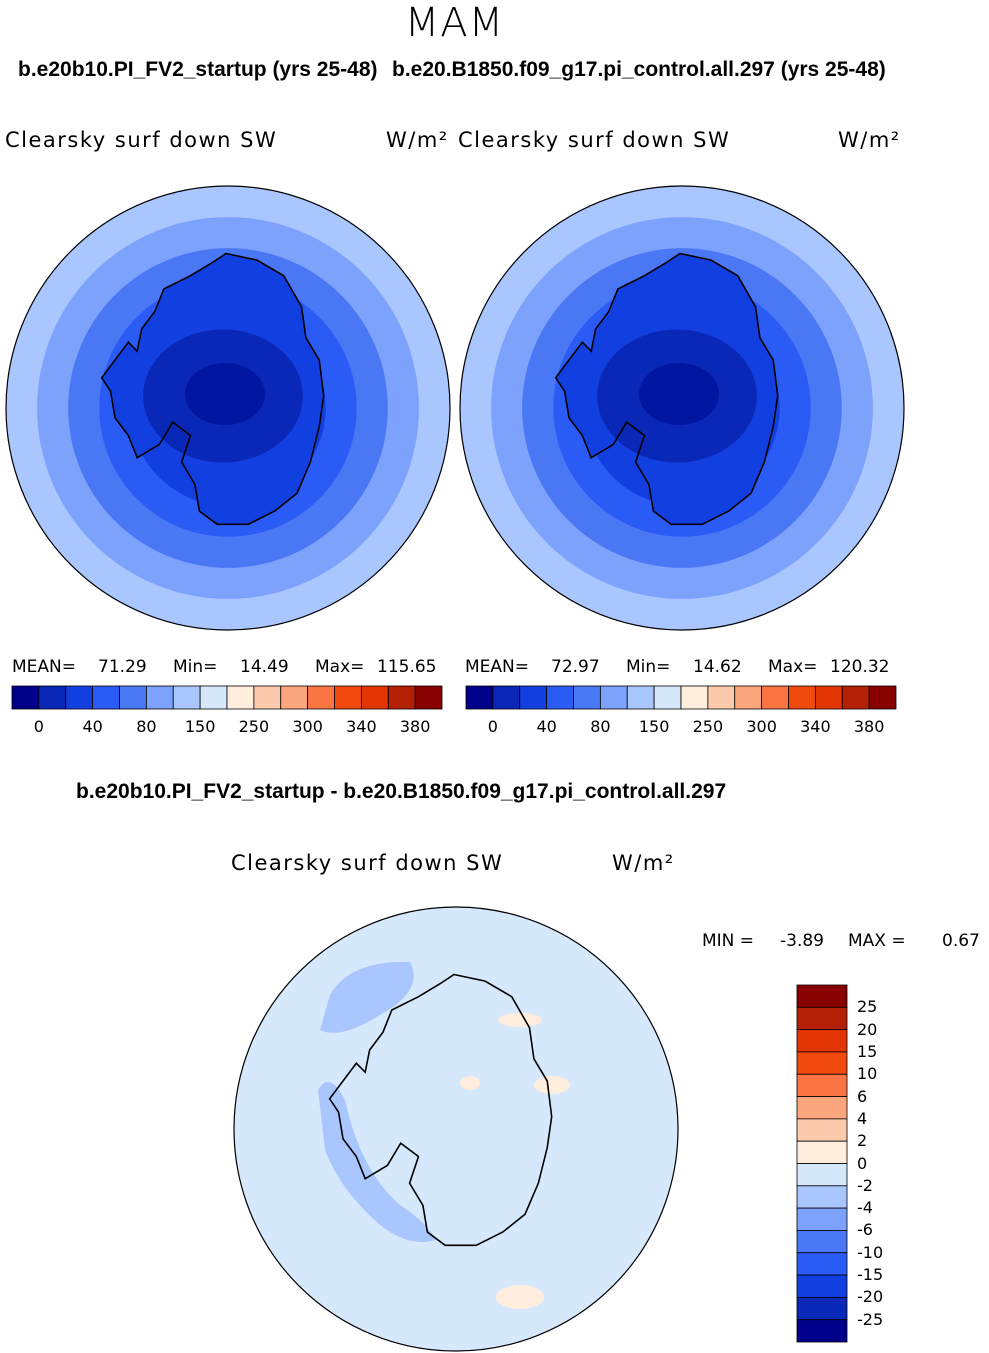 The width and height of the screenshot is (989, 1353). What do you see at coordinates (195, 667) in the screenshot?
I see `left-min-label: Min=` at bounding box center [195, 667].